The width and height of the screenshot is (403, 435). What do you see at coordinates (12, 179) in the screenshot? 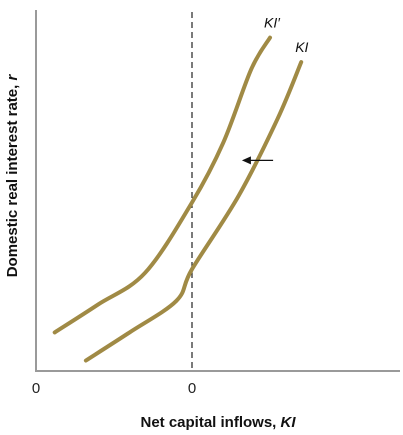
I see `y-axis-title-text: Domestic real interest rate,` at bounding box center [12, 179].